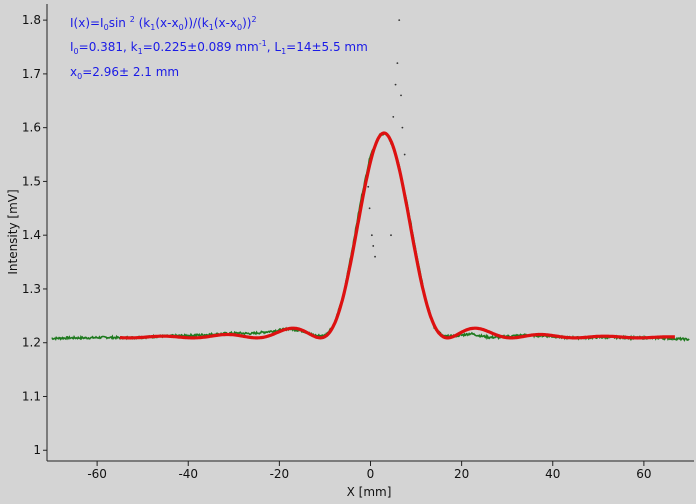  What do you see at coordinates (552, 474) in the screenshot?
I see `x-tick-label: 40` at bounding box center [552, 474].